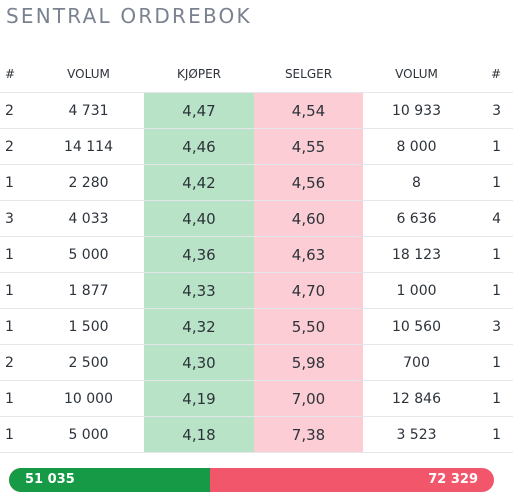 Image resolution: width=513 pixels, height=497 pixels. What do you see at coordinates (308, 182) in the screenshot?
I see `ask-price-cell: 4,56` at bounding box center [308, 182].